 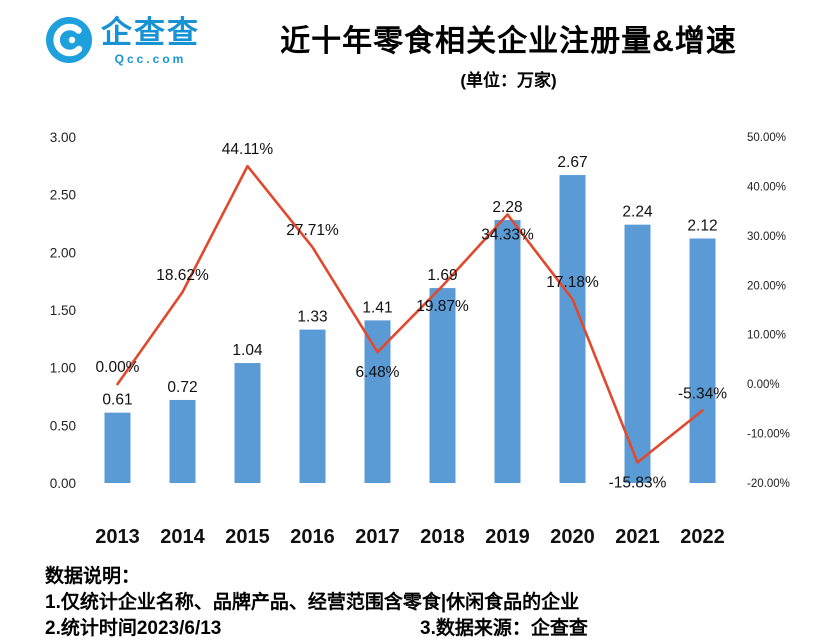 What do you see at coordinates (508, 41) in the screenshot?
I see `page-title: 近十年零食相关企业注册量&增速` at bounding box center [508, 41].